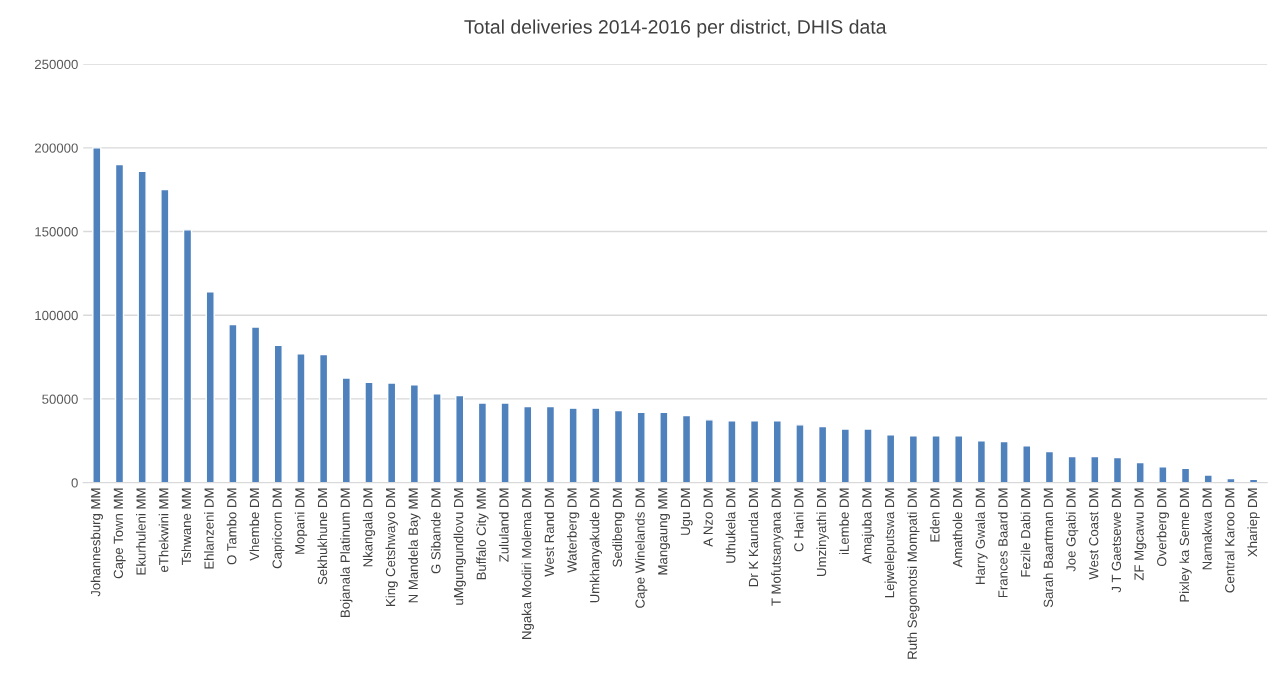 Image resolution: width=1280 pixels, height=675 pixels. I want to click on x-tick-label: iLembe DM, so click(844, 521).